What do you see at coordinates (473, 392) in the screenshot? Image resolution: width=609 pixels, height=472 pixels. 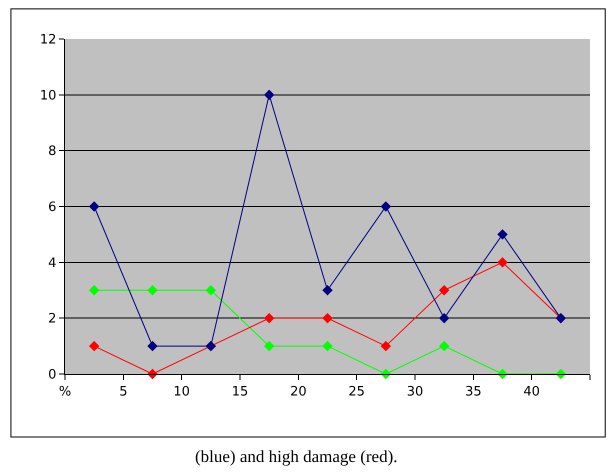 I see `x-tick-label: 35` at bounding box center [473, 392].